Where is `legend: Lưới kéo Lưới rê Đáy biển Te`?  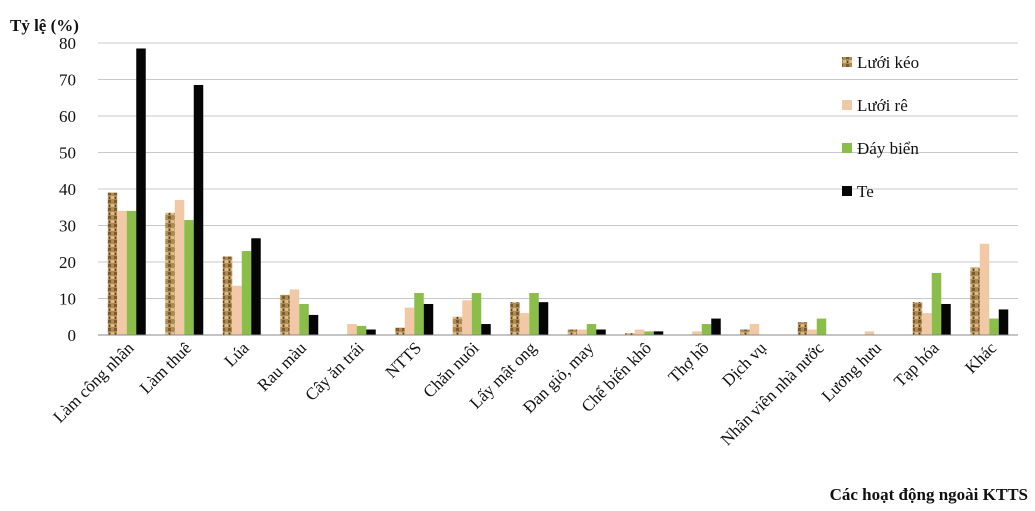 legend: Lưới kéo Lưới rê Đáy biển Te is located at coordinates (880, 127).